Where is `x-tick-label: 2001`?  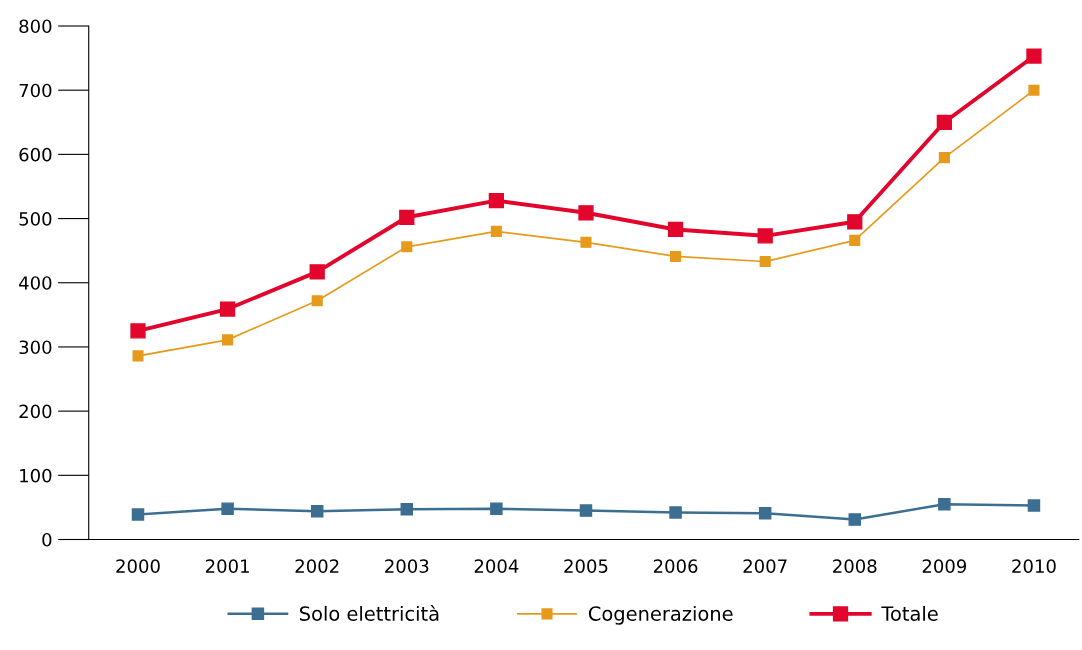 x-tick-label: 2001 is located at coordinates (227, 566).